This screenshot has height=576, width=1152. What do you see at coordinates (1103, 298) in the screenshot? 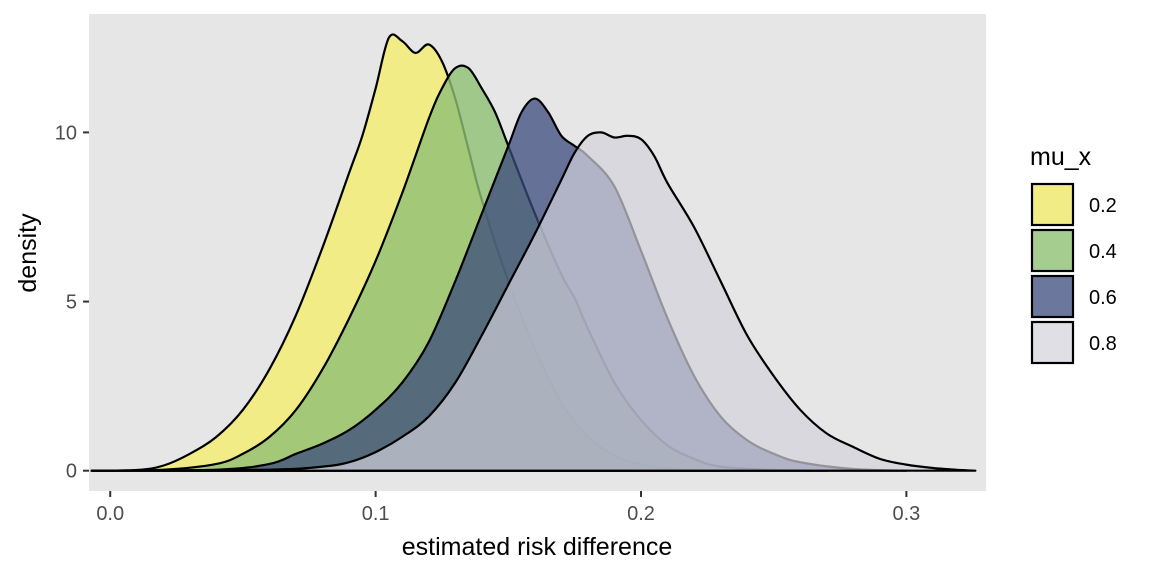
I see `legend-label: 0.6` at bounding box center [1103, 298].